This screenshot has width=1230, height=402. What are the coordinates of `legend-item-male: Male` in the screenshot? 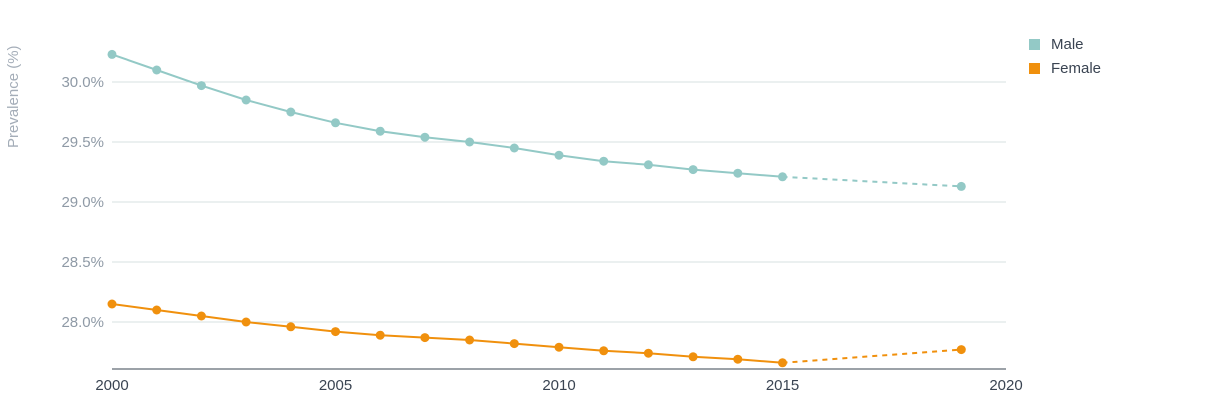 It's located at (1065, 44).